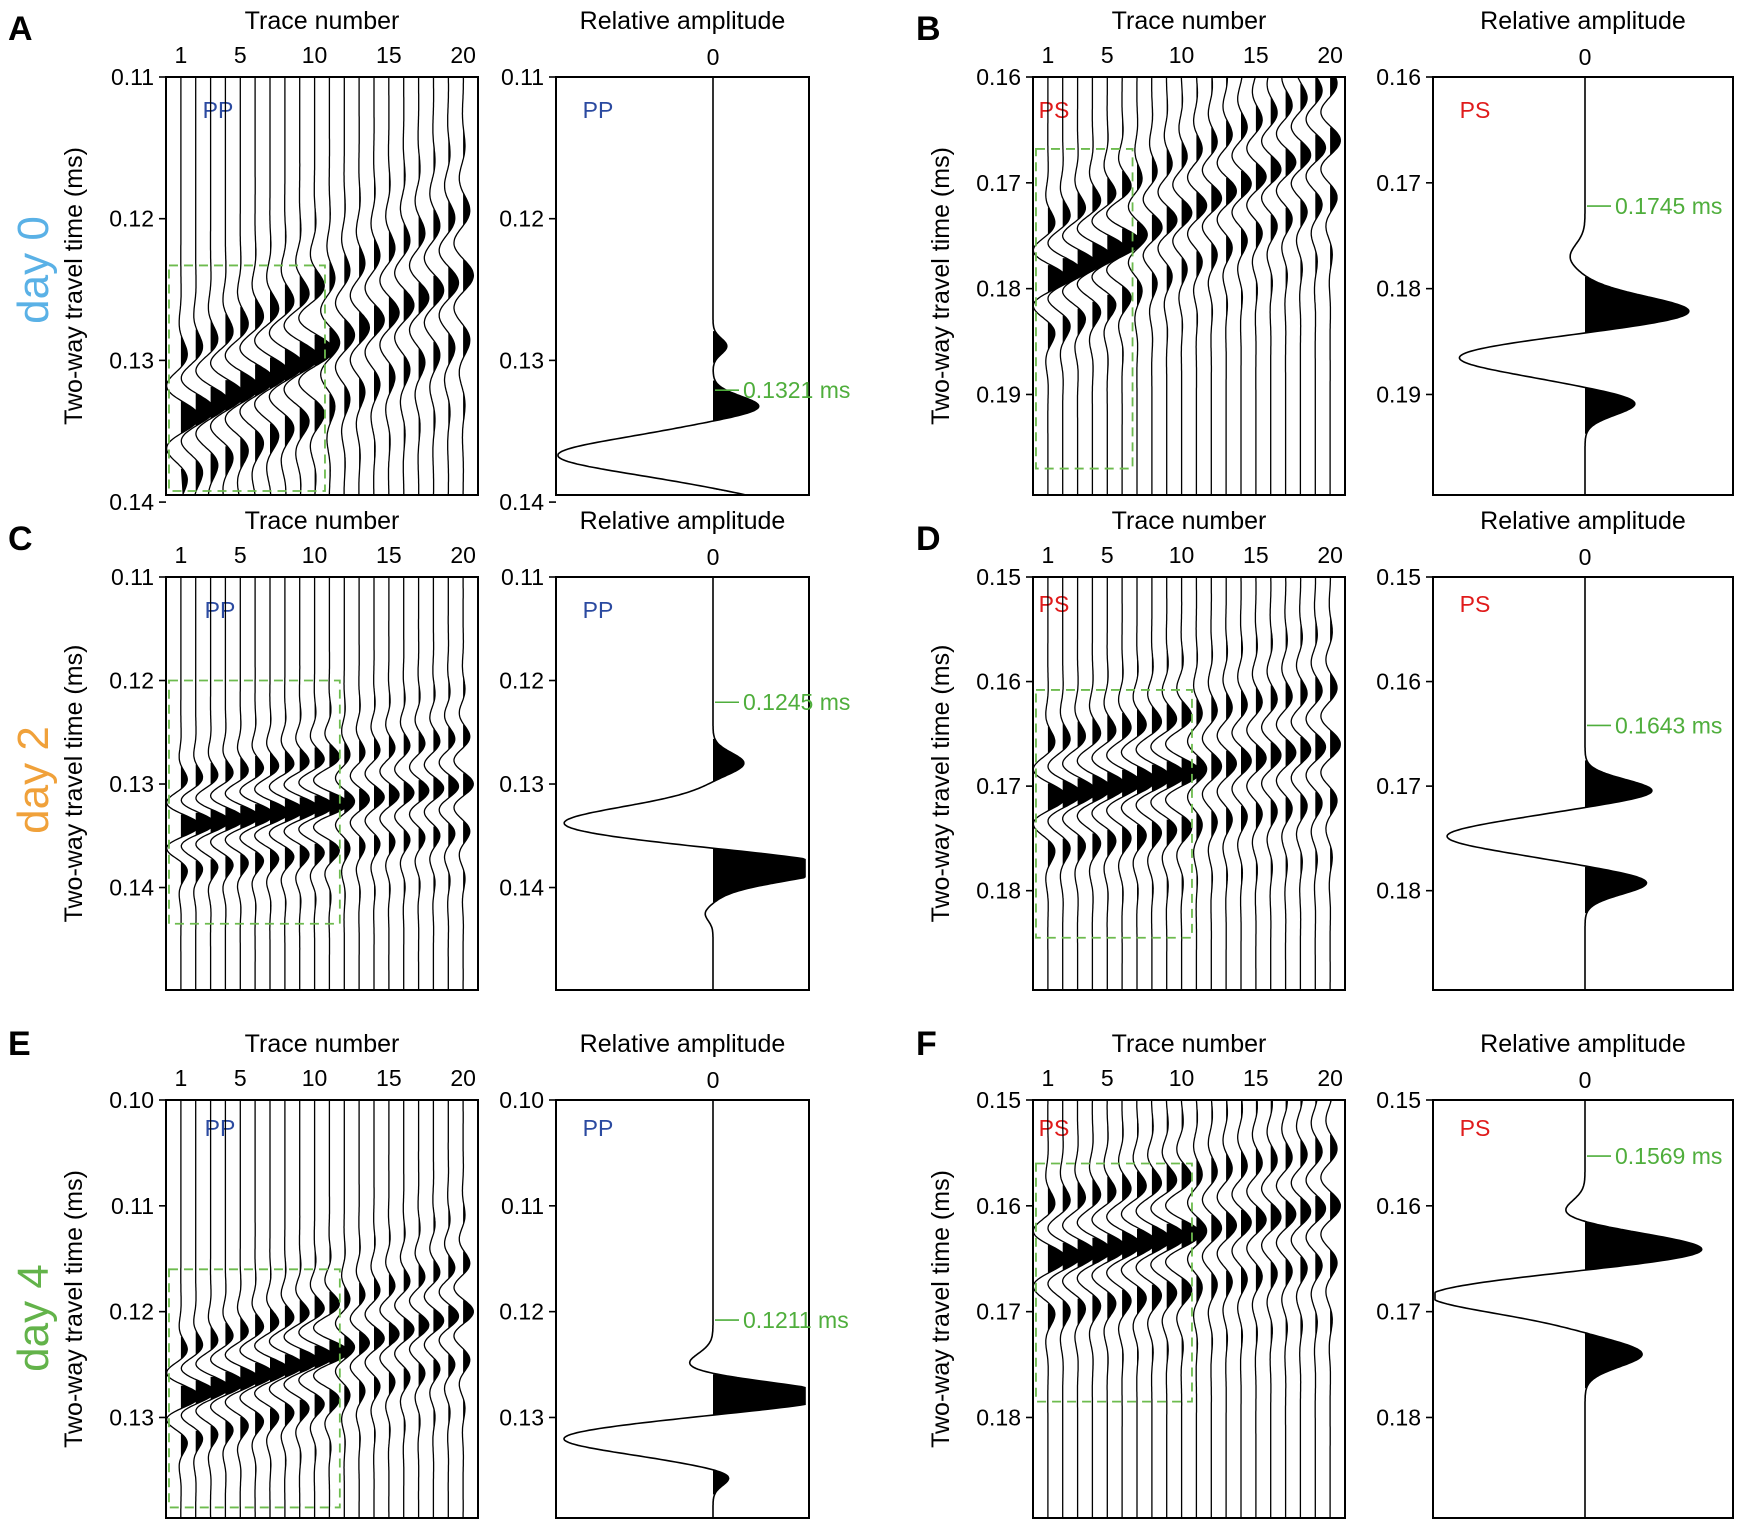 The height and width of the screenshot is (1525, 1748). What do you see at coordinates (926, 1044) in the screenshot?
I see `panel-letter-f: F` at bounding box center [926, 1044].